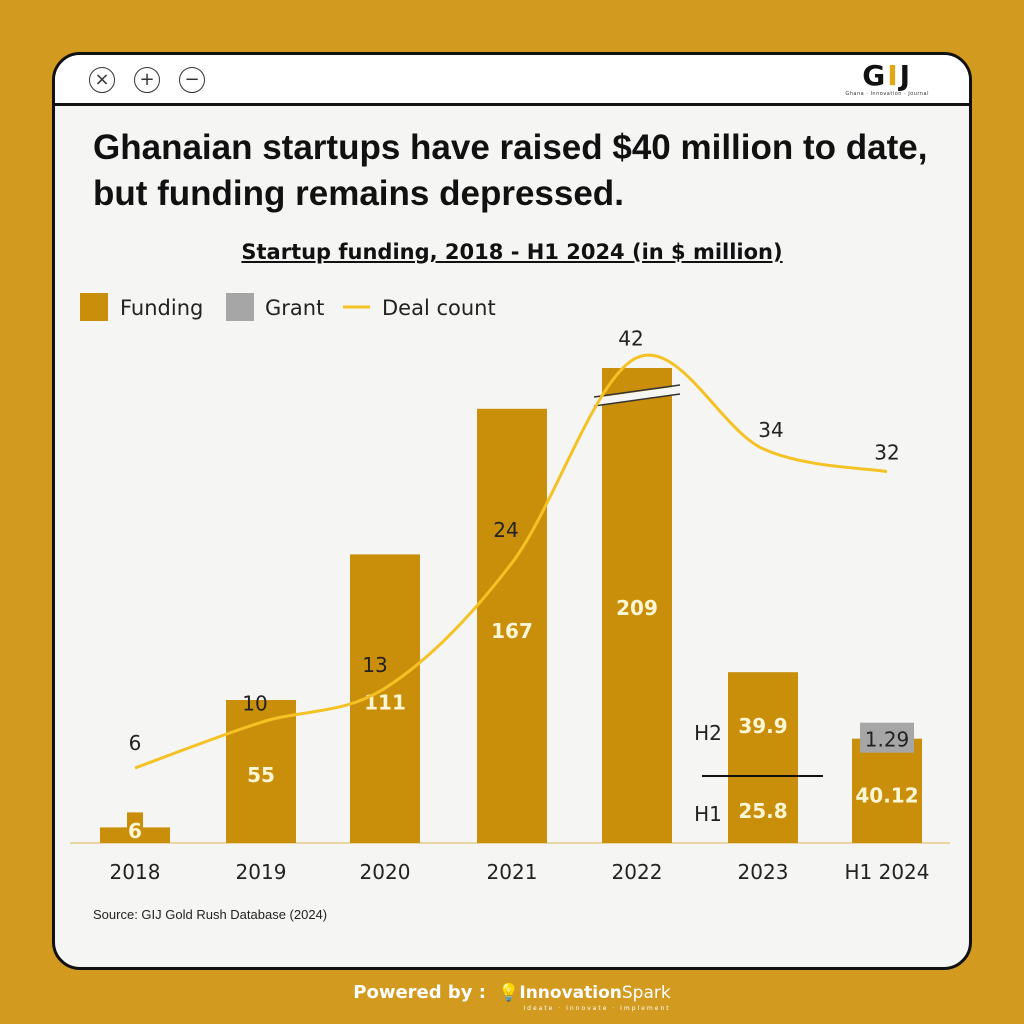 The image size is (1024, 1024). What do you see at coordinates (708, 733) in the screenshot?
I see `h2-label: H2` at bounding box center [708, 733].